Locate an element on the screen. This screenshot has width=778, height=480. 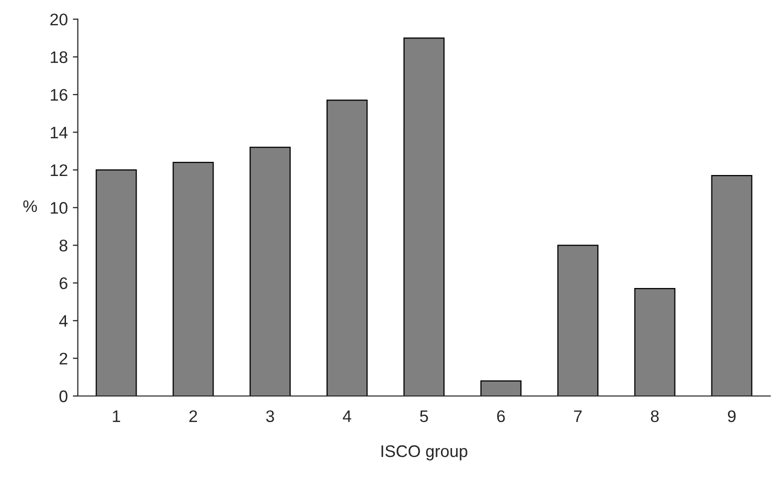
x-tick-label: 7 is located at coordinates (578, 416).